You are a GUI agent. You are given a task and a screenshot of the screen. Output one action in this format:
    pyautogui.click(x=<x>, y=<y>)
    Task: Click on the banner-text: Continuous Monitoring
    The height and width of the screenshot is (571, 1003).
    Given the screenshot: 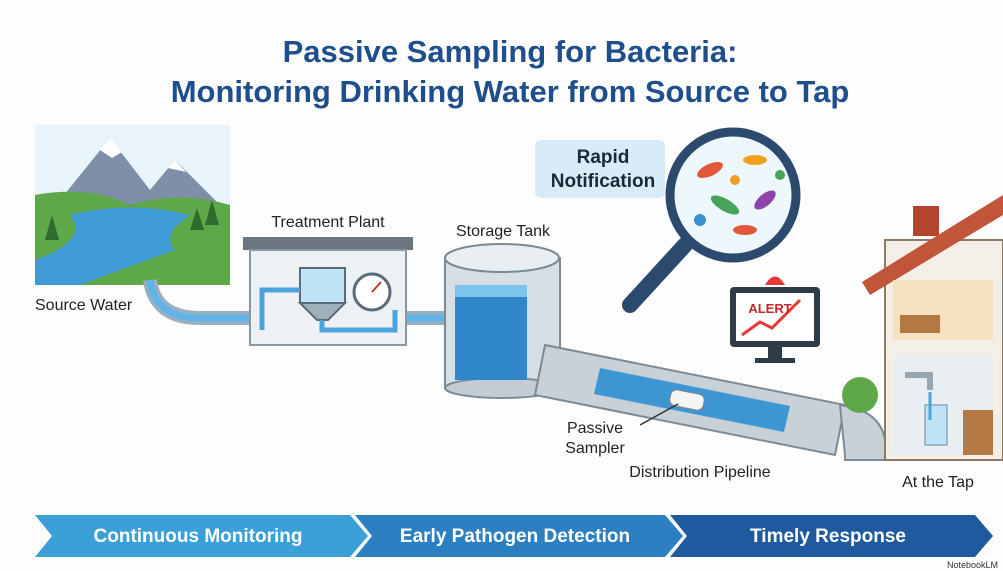 What is the action you would take?
    pyautogui.click(x=198, y=536)
    